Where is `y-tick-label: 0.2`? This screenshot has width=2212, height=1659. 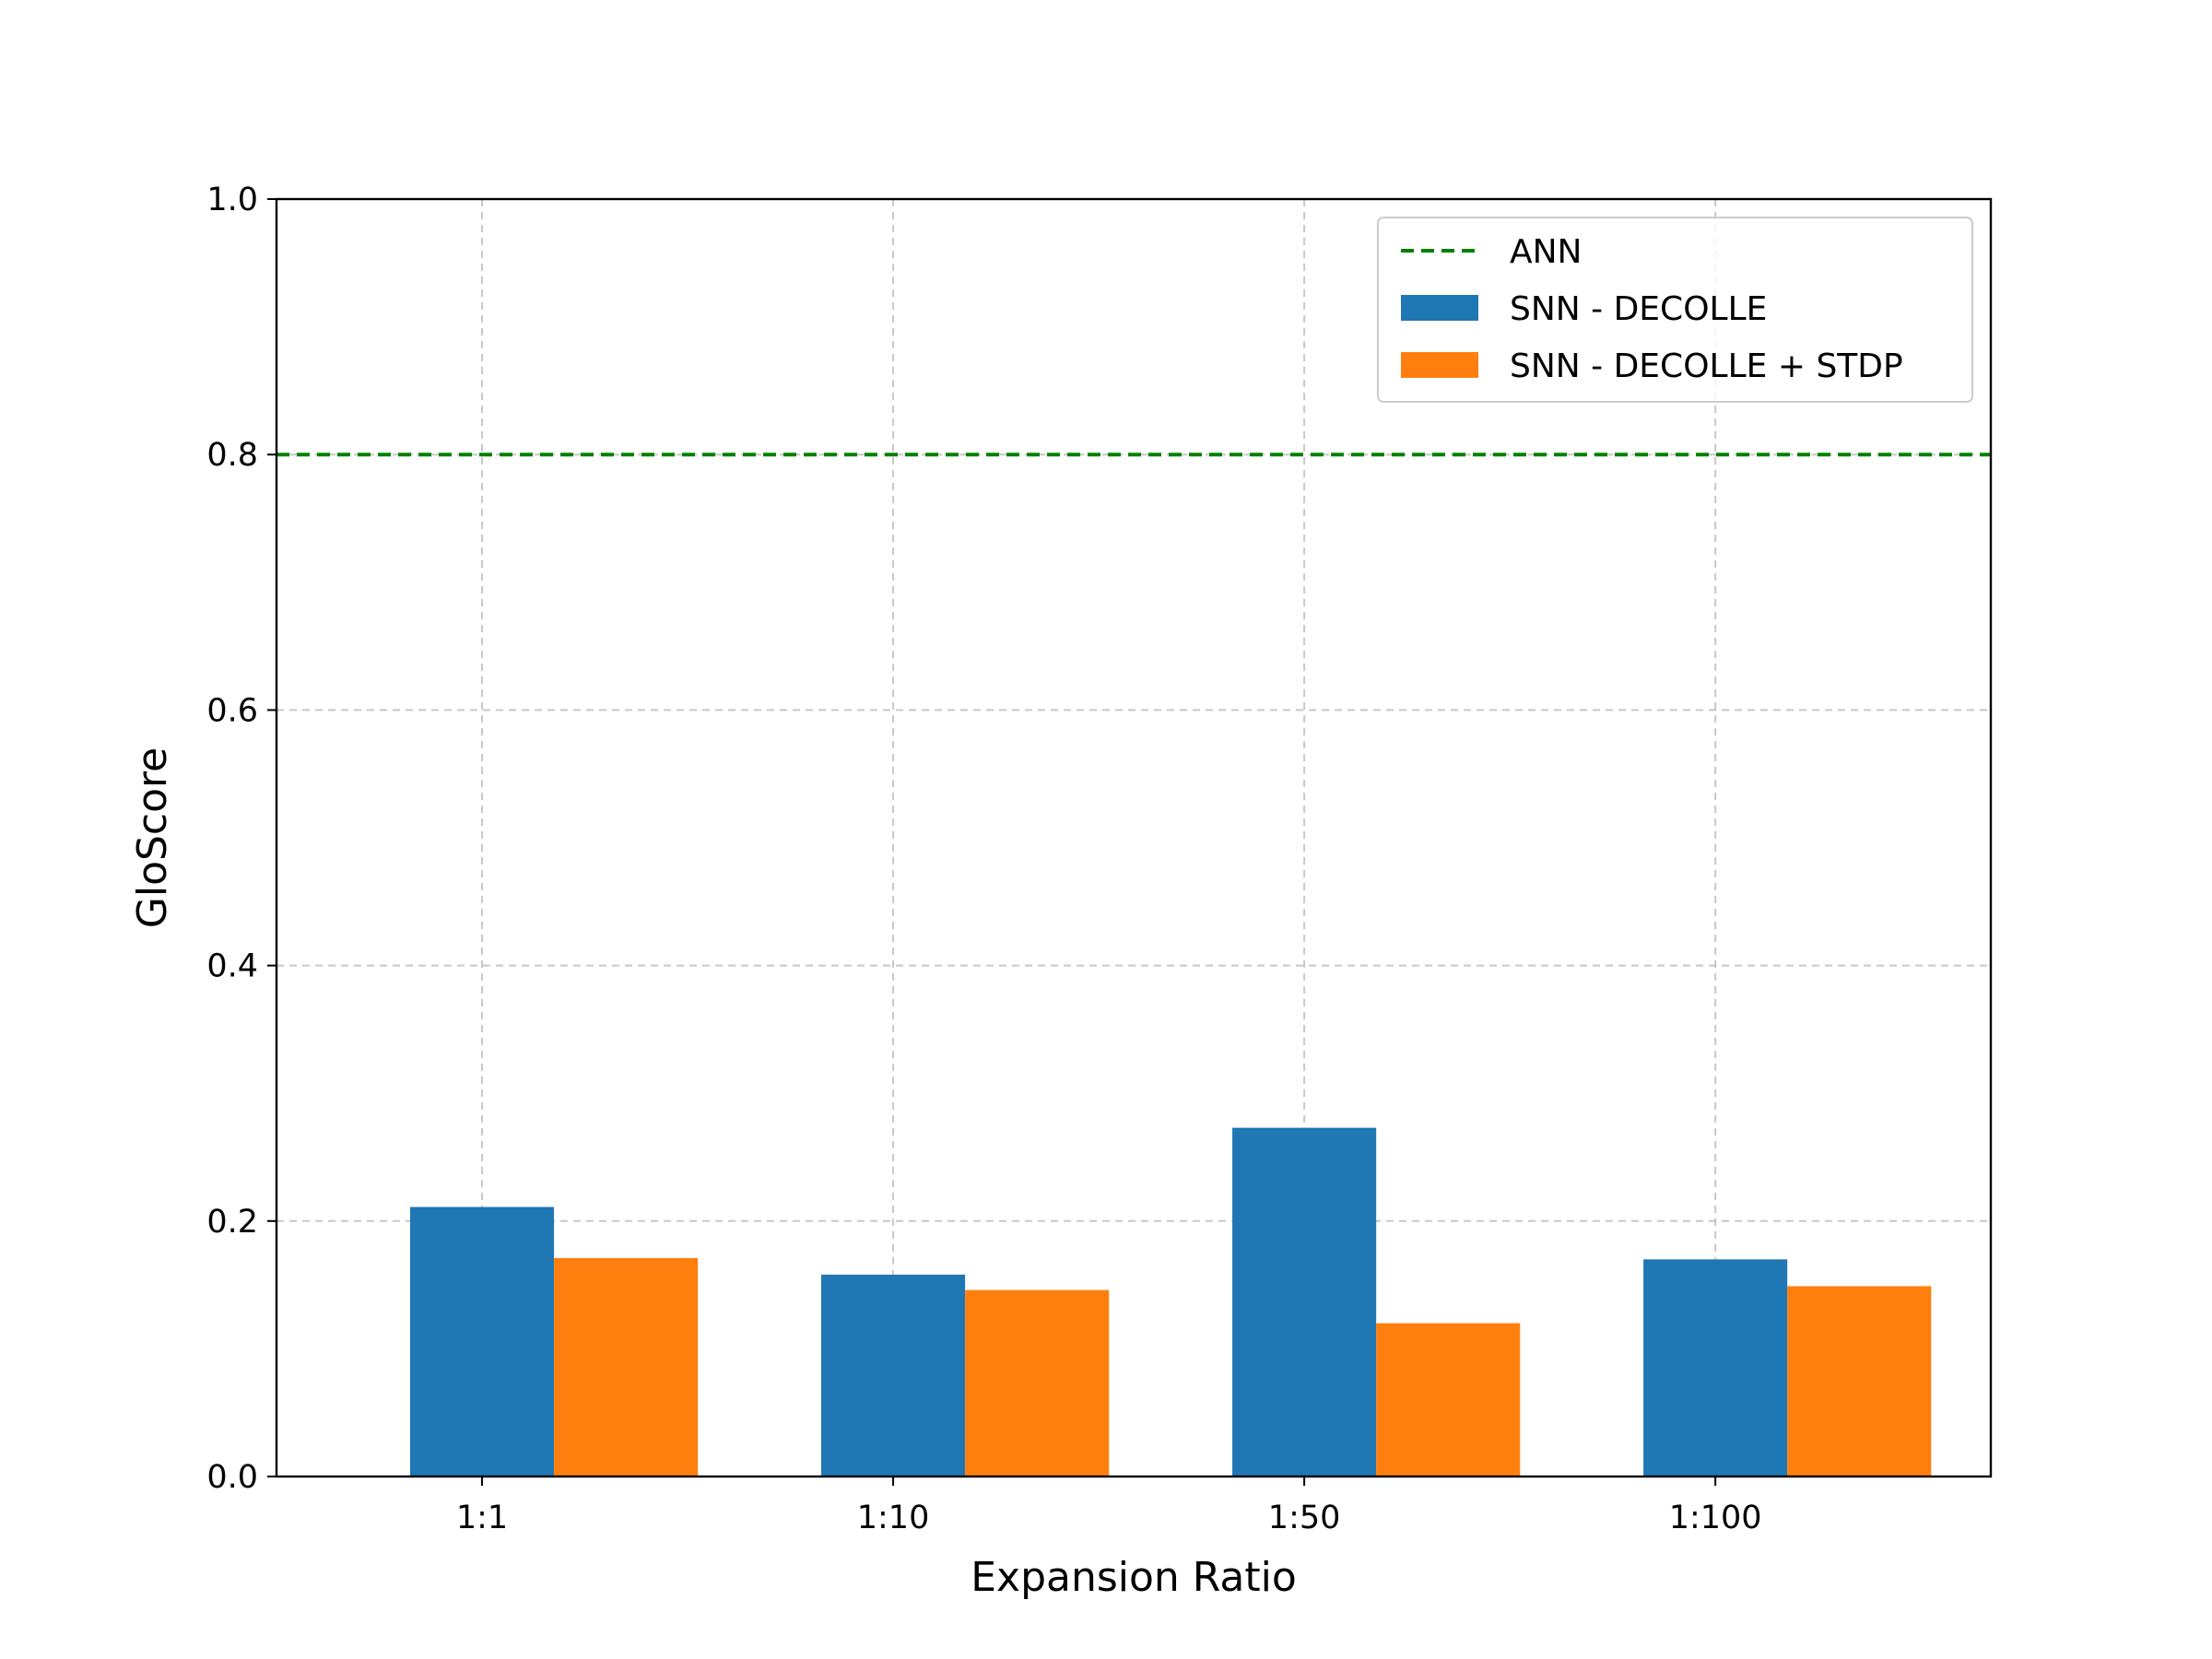 y-tick-label: 0.2 is located at coordinates (232, 1222).